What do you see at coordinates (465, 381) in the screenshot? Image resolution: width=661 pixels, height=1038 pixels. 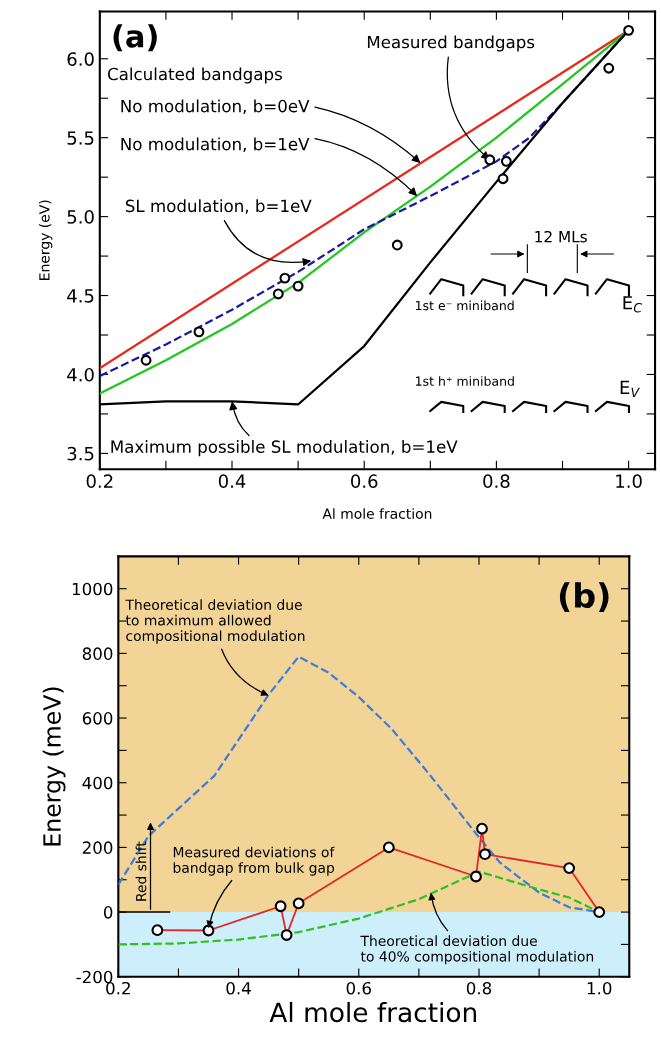 I see `annotation: 1st h⁺ miniband` at bounding box center [465, 381].